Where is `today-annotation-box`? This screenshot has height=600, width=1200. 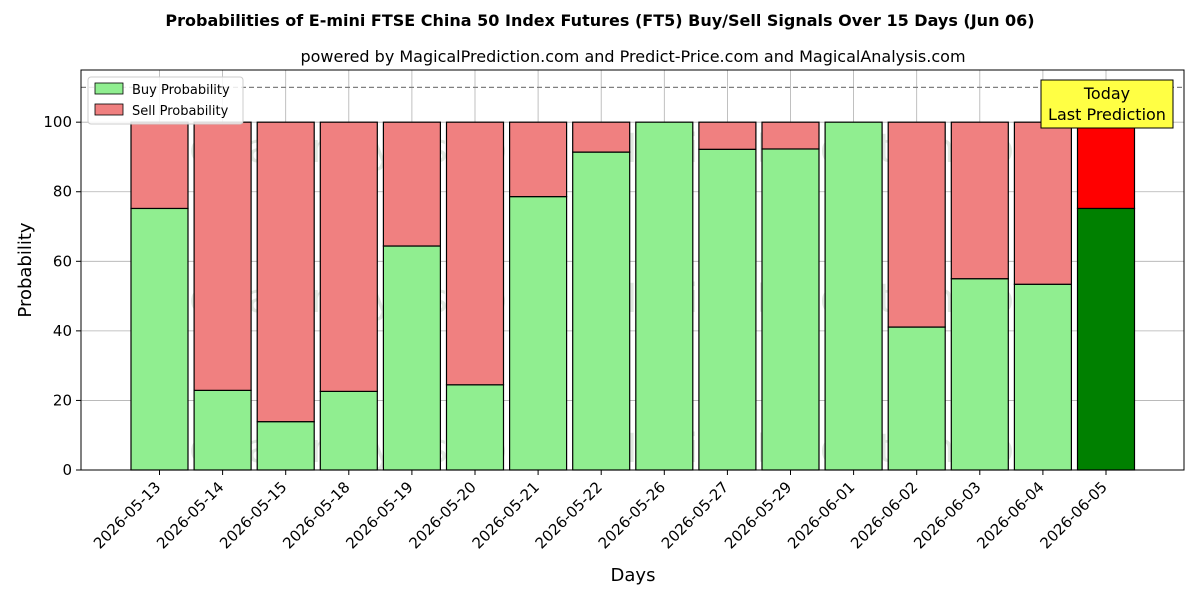
today-annotation-box is located at coordinates (1107, 104).